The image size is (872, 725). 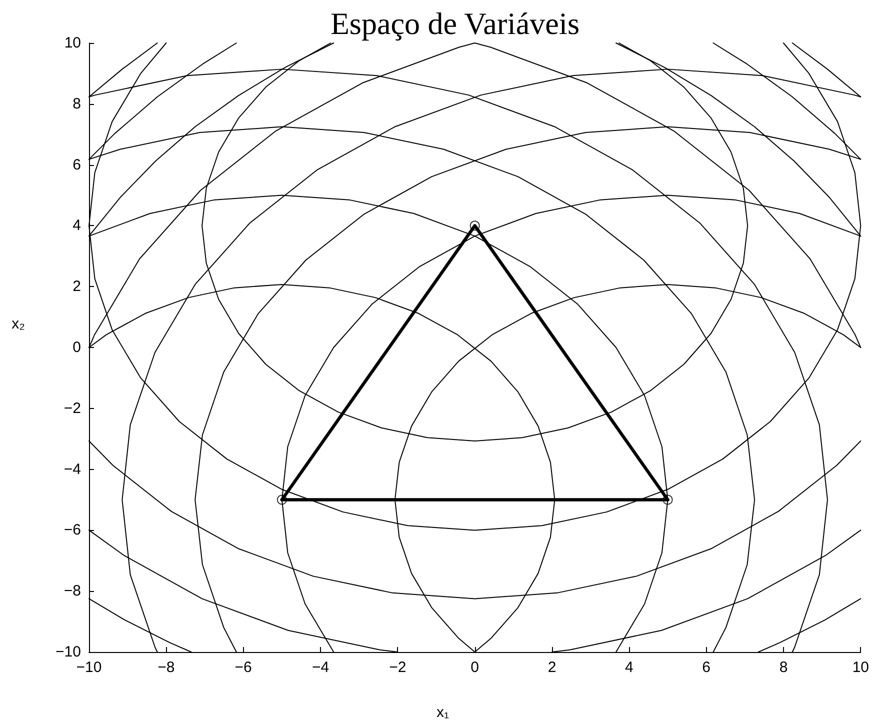 What do you see at coordinates (321, 667) in the screenshot?
I see `x-tick-label: −4` at bounding box center [321, 667].